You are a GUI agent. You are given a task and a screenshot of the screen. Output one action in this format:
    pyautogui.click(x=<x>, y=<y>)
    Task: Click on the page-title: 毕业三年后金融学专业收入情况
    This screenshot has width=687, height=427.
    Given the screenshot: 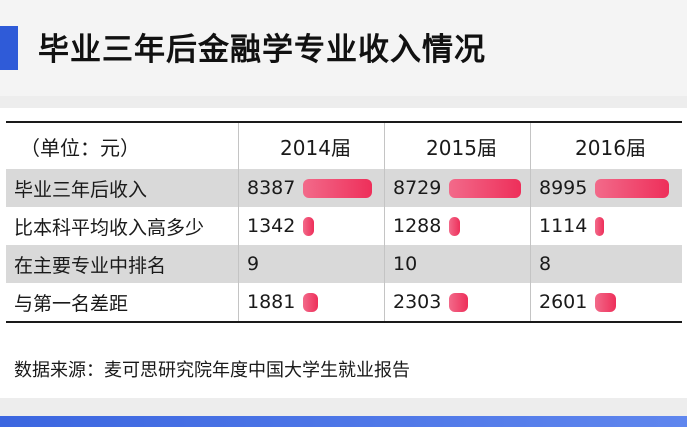 What is the action you would take?
    pyautogui.click(x=262, y=50)
    